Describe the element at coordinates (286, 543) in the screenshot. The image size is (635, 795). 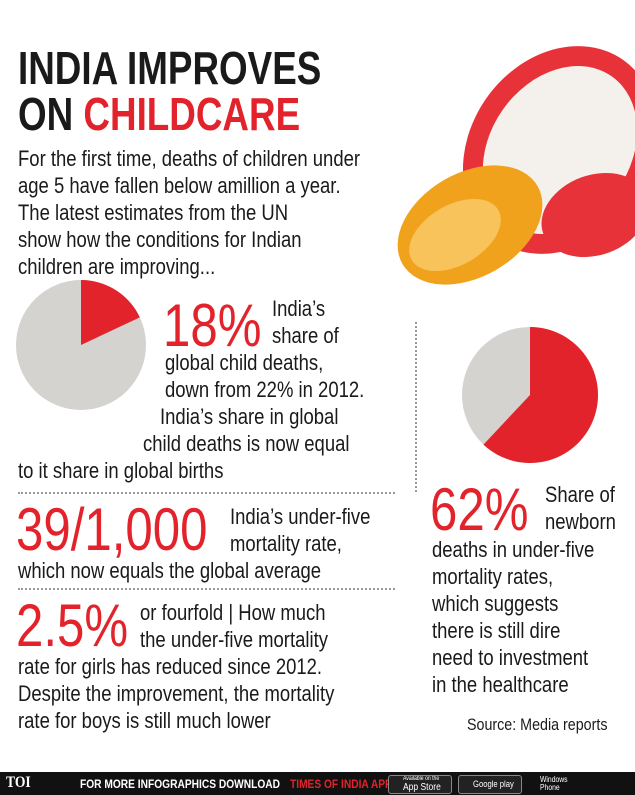
I see `stat-text: mortality rate,` at that location.